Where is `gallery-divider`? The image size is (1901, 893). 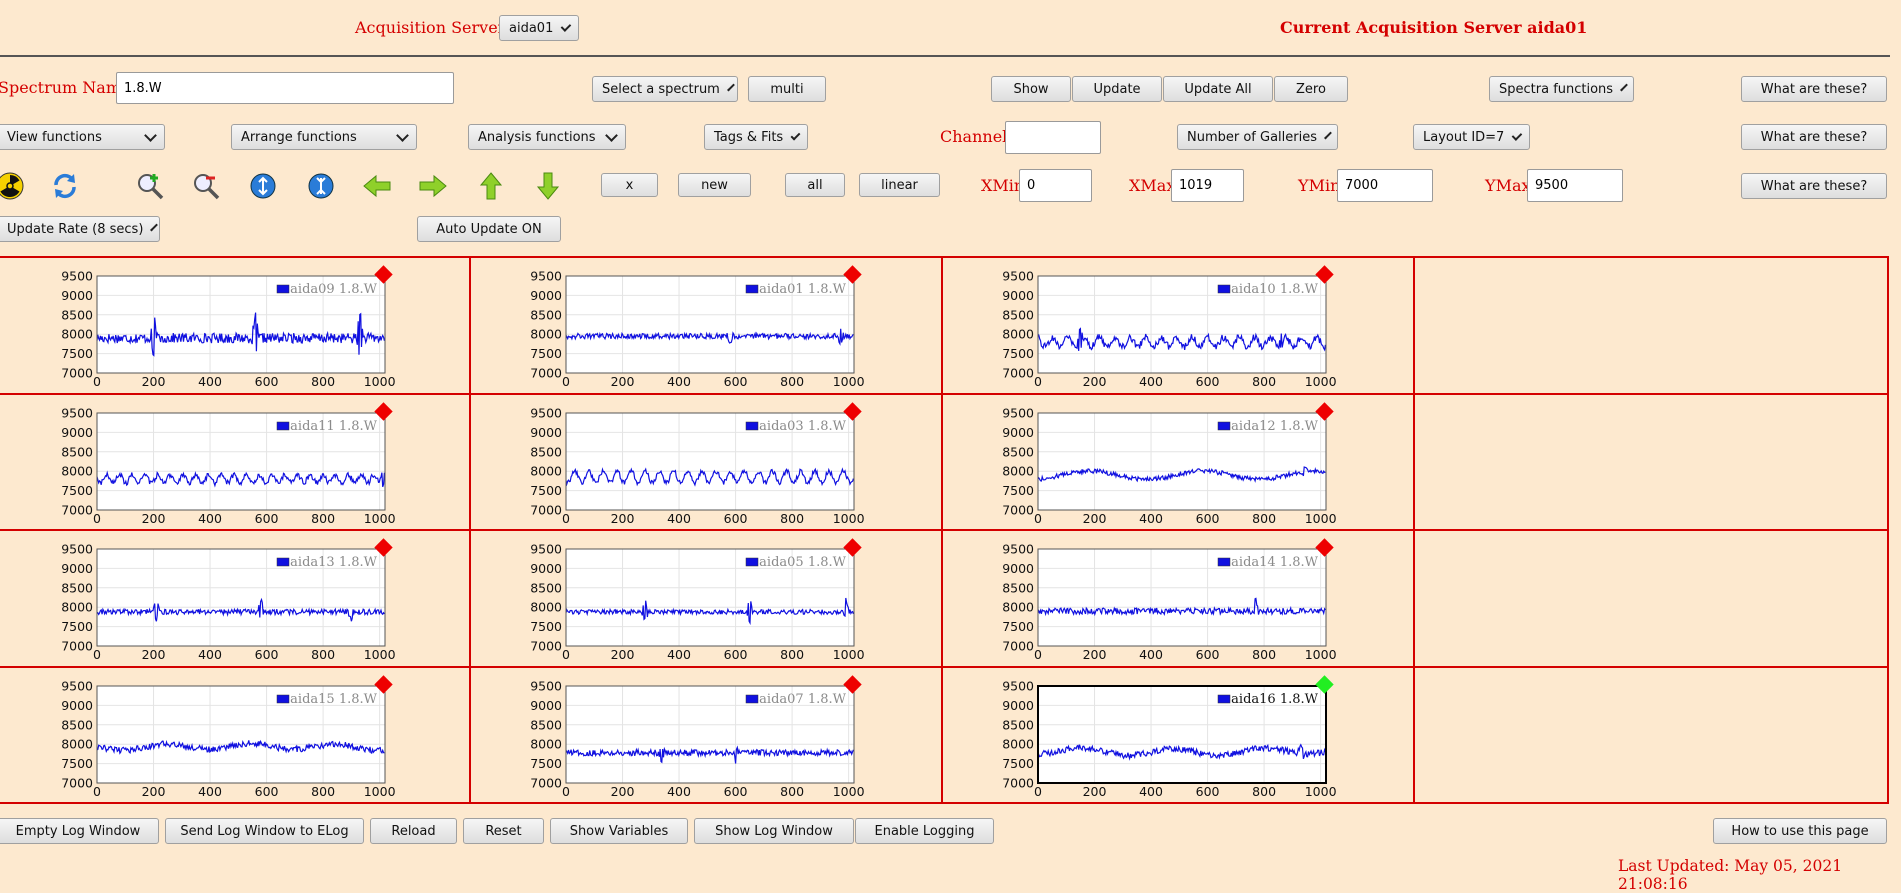 gallery-divider is located at coordinates (943, 257).